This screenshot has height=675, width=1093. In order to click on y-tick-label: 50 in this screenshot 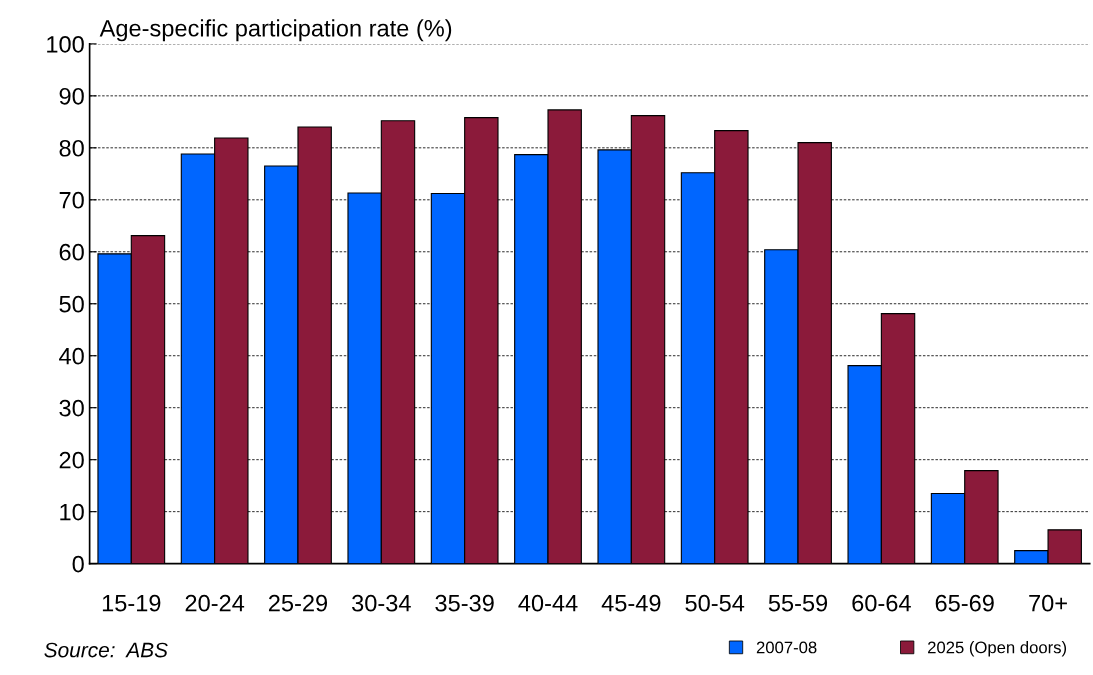, I will do `click(71, 304)`.